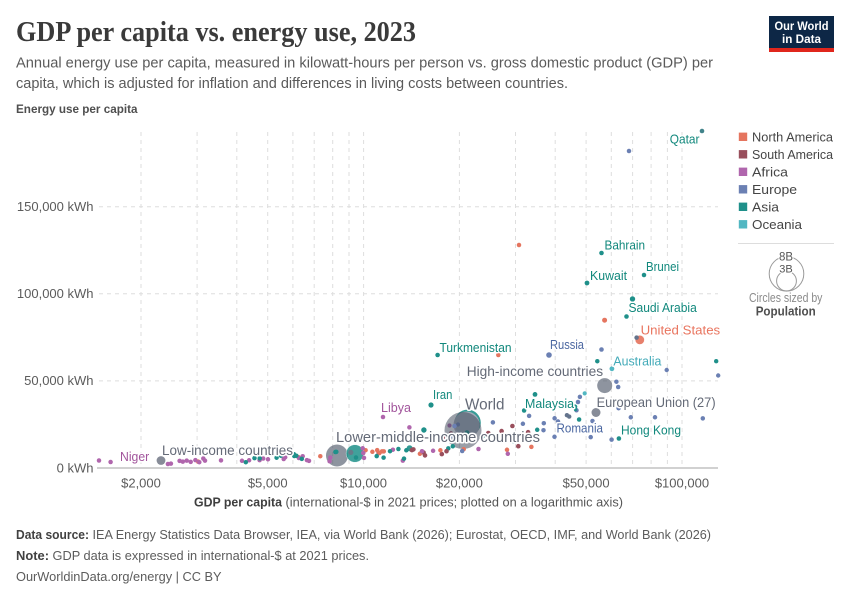 The width and height of the screenshot is (850, 605). I want to click on svg-text: $5,000, so click(268, 483).